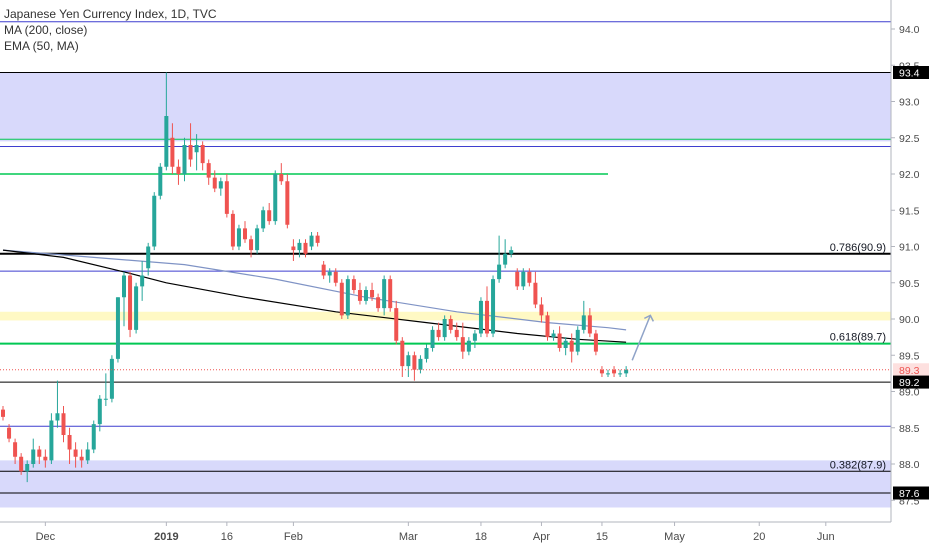 The width and height of the screenshot is (932, 550). Describe the element at coordinates (909, 383) in the screenshot. I see `price-tag-label: 89.2` at that location.